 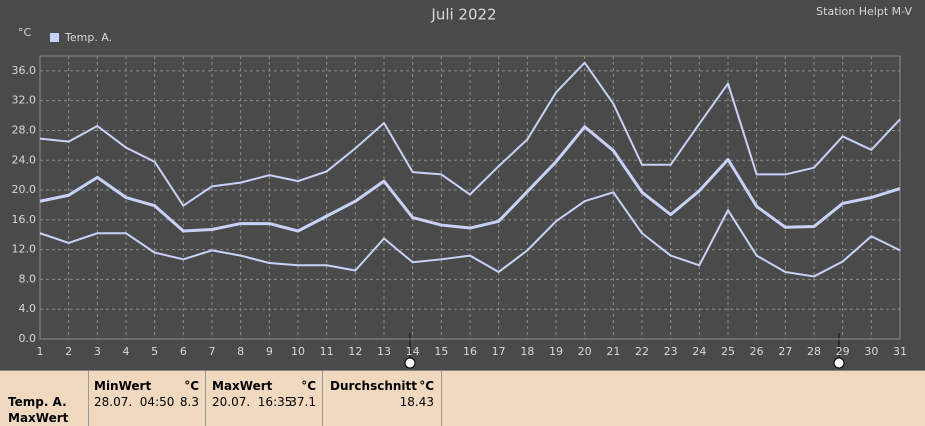 What do you see at coordinates (900, 351) in the screenshot?
I see `x-tick-label: 31` at bounding box center [900, 351].